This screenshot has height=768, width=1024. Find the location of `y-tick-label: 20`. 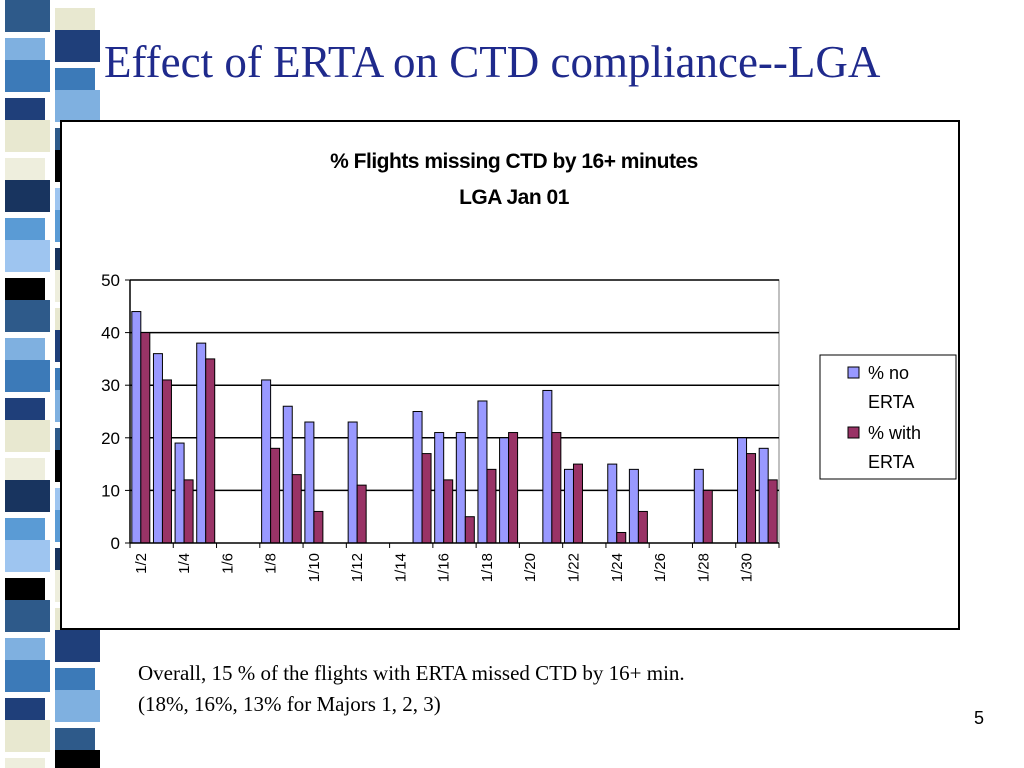

y-tick-label: 20 is located at coordinates (110, 438).